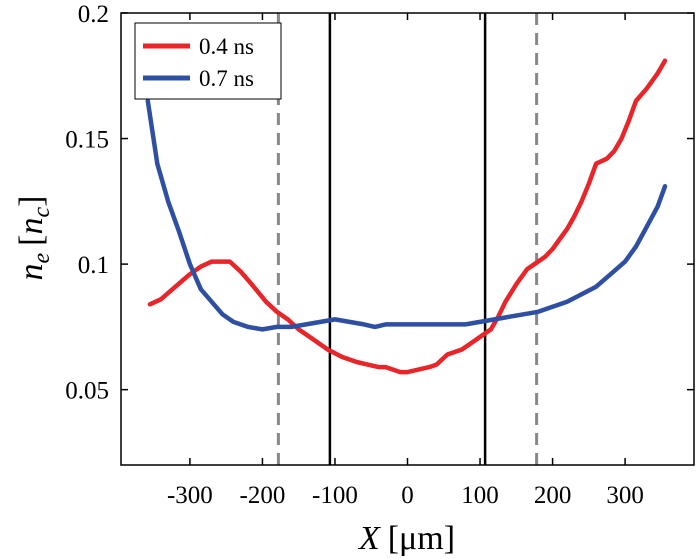  What do you see at coordinates (480, 495) in the screenshot?
I see `x-tick-label: 100` at bounding box center [480, 495].